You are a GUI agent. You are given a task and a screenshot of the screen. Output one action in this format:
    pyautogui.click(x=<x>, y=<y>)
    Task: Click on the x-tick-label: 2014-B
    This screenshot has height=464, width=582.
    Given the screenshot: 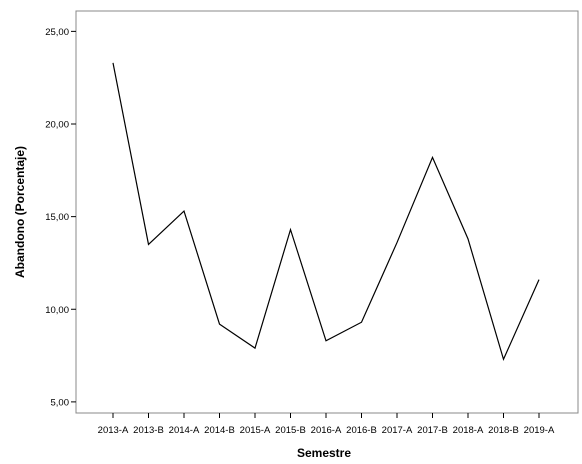 What is the action you would take?
    pyautogui.click(x=219, y=430)
    